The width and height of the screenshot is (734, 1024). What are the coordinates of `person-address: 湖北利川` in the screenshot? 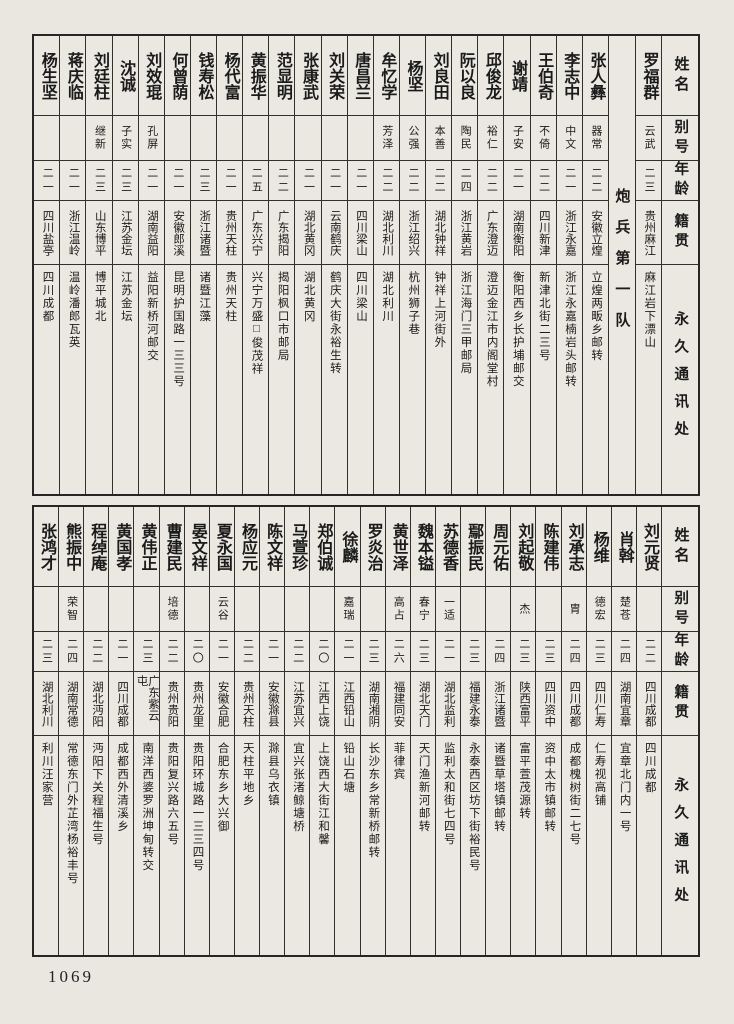 It's located at (387, 297).